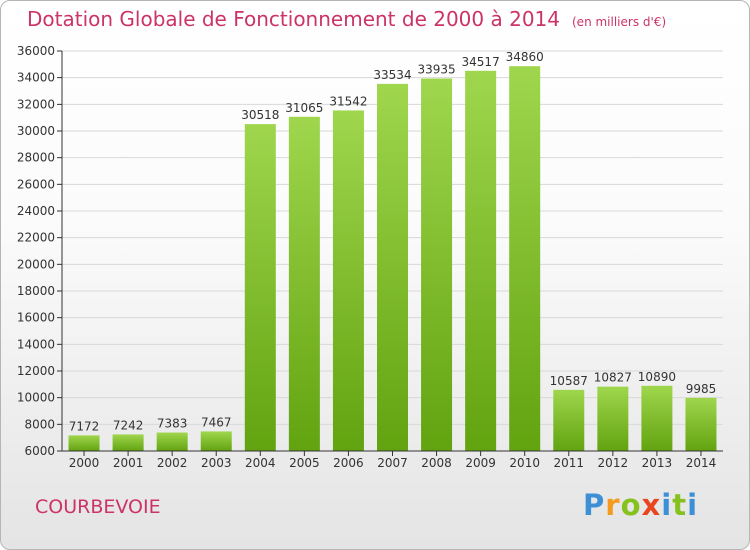 The image size is (750, 550). I want to click on y-tick-label: 14000, so click(36, 344).